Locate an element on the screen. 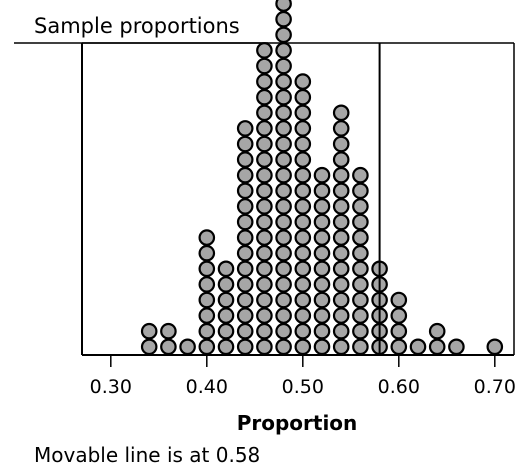 The width and height of the screenshot is (522, 468). chart-title: Sample proportions is located at coordinates (137, 26).